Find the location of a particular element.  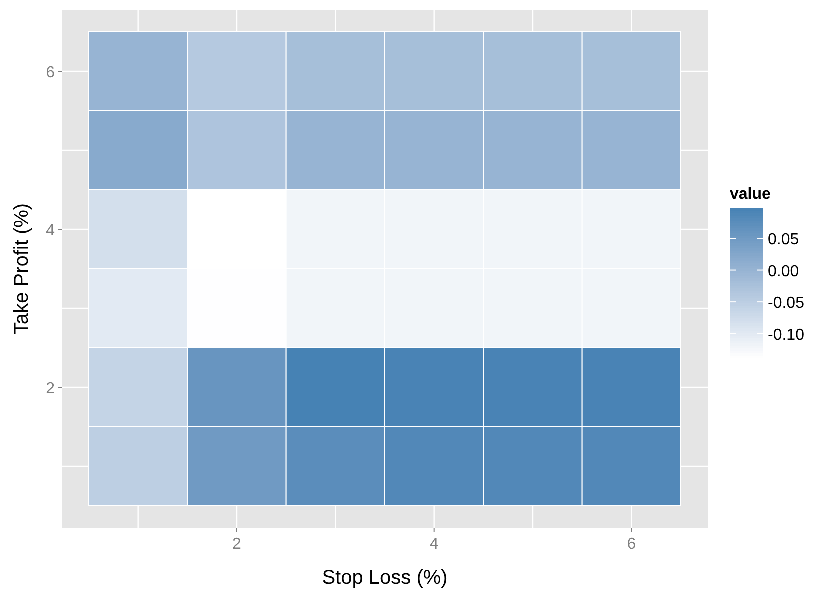

legend-title: value is located at coordinates (751, 194).